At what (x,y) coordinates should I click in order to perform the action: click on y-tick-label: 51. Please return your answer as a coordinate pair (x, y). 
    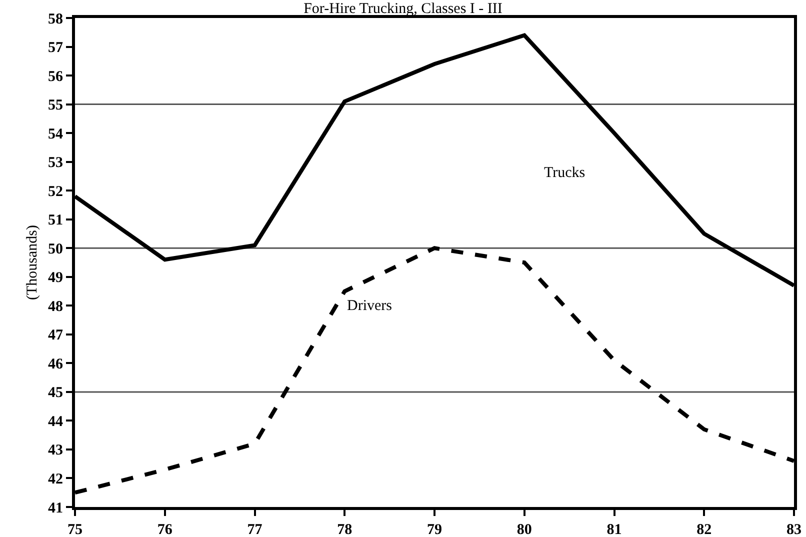
    Looking at the image, I should click on (55, 220).